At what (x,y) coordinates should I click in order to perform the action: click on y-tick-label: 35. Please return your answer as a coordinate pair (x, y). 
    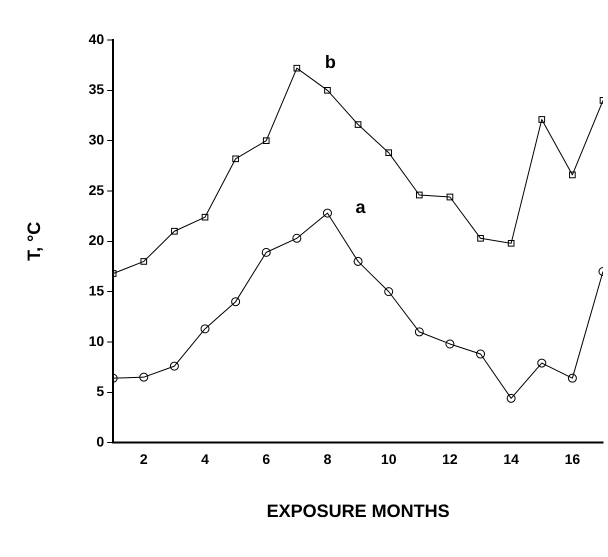
    Looking at the image, I should click on (96, 89).